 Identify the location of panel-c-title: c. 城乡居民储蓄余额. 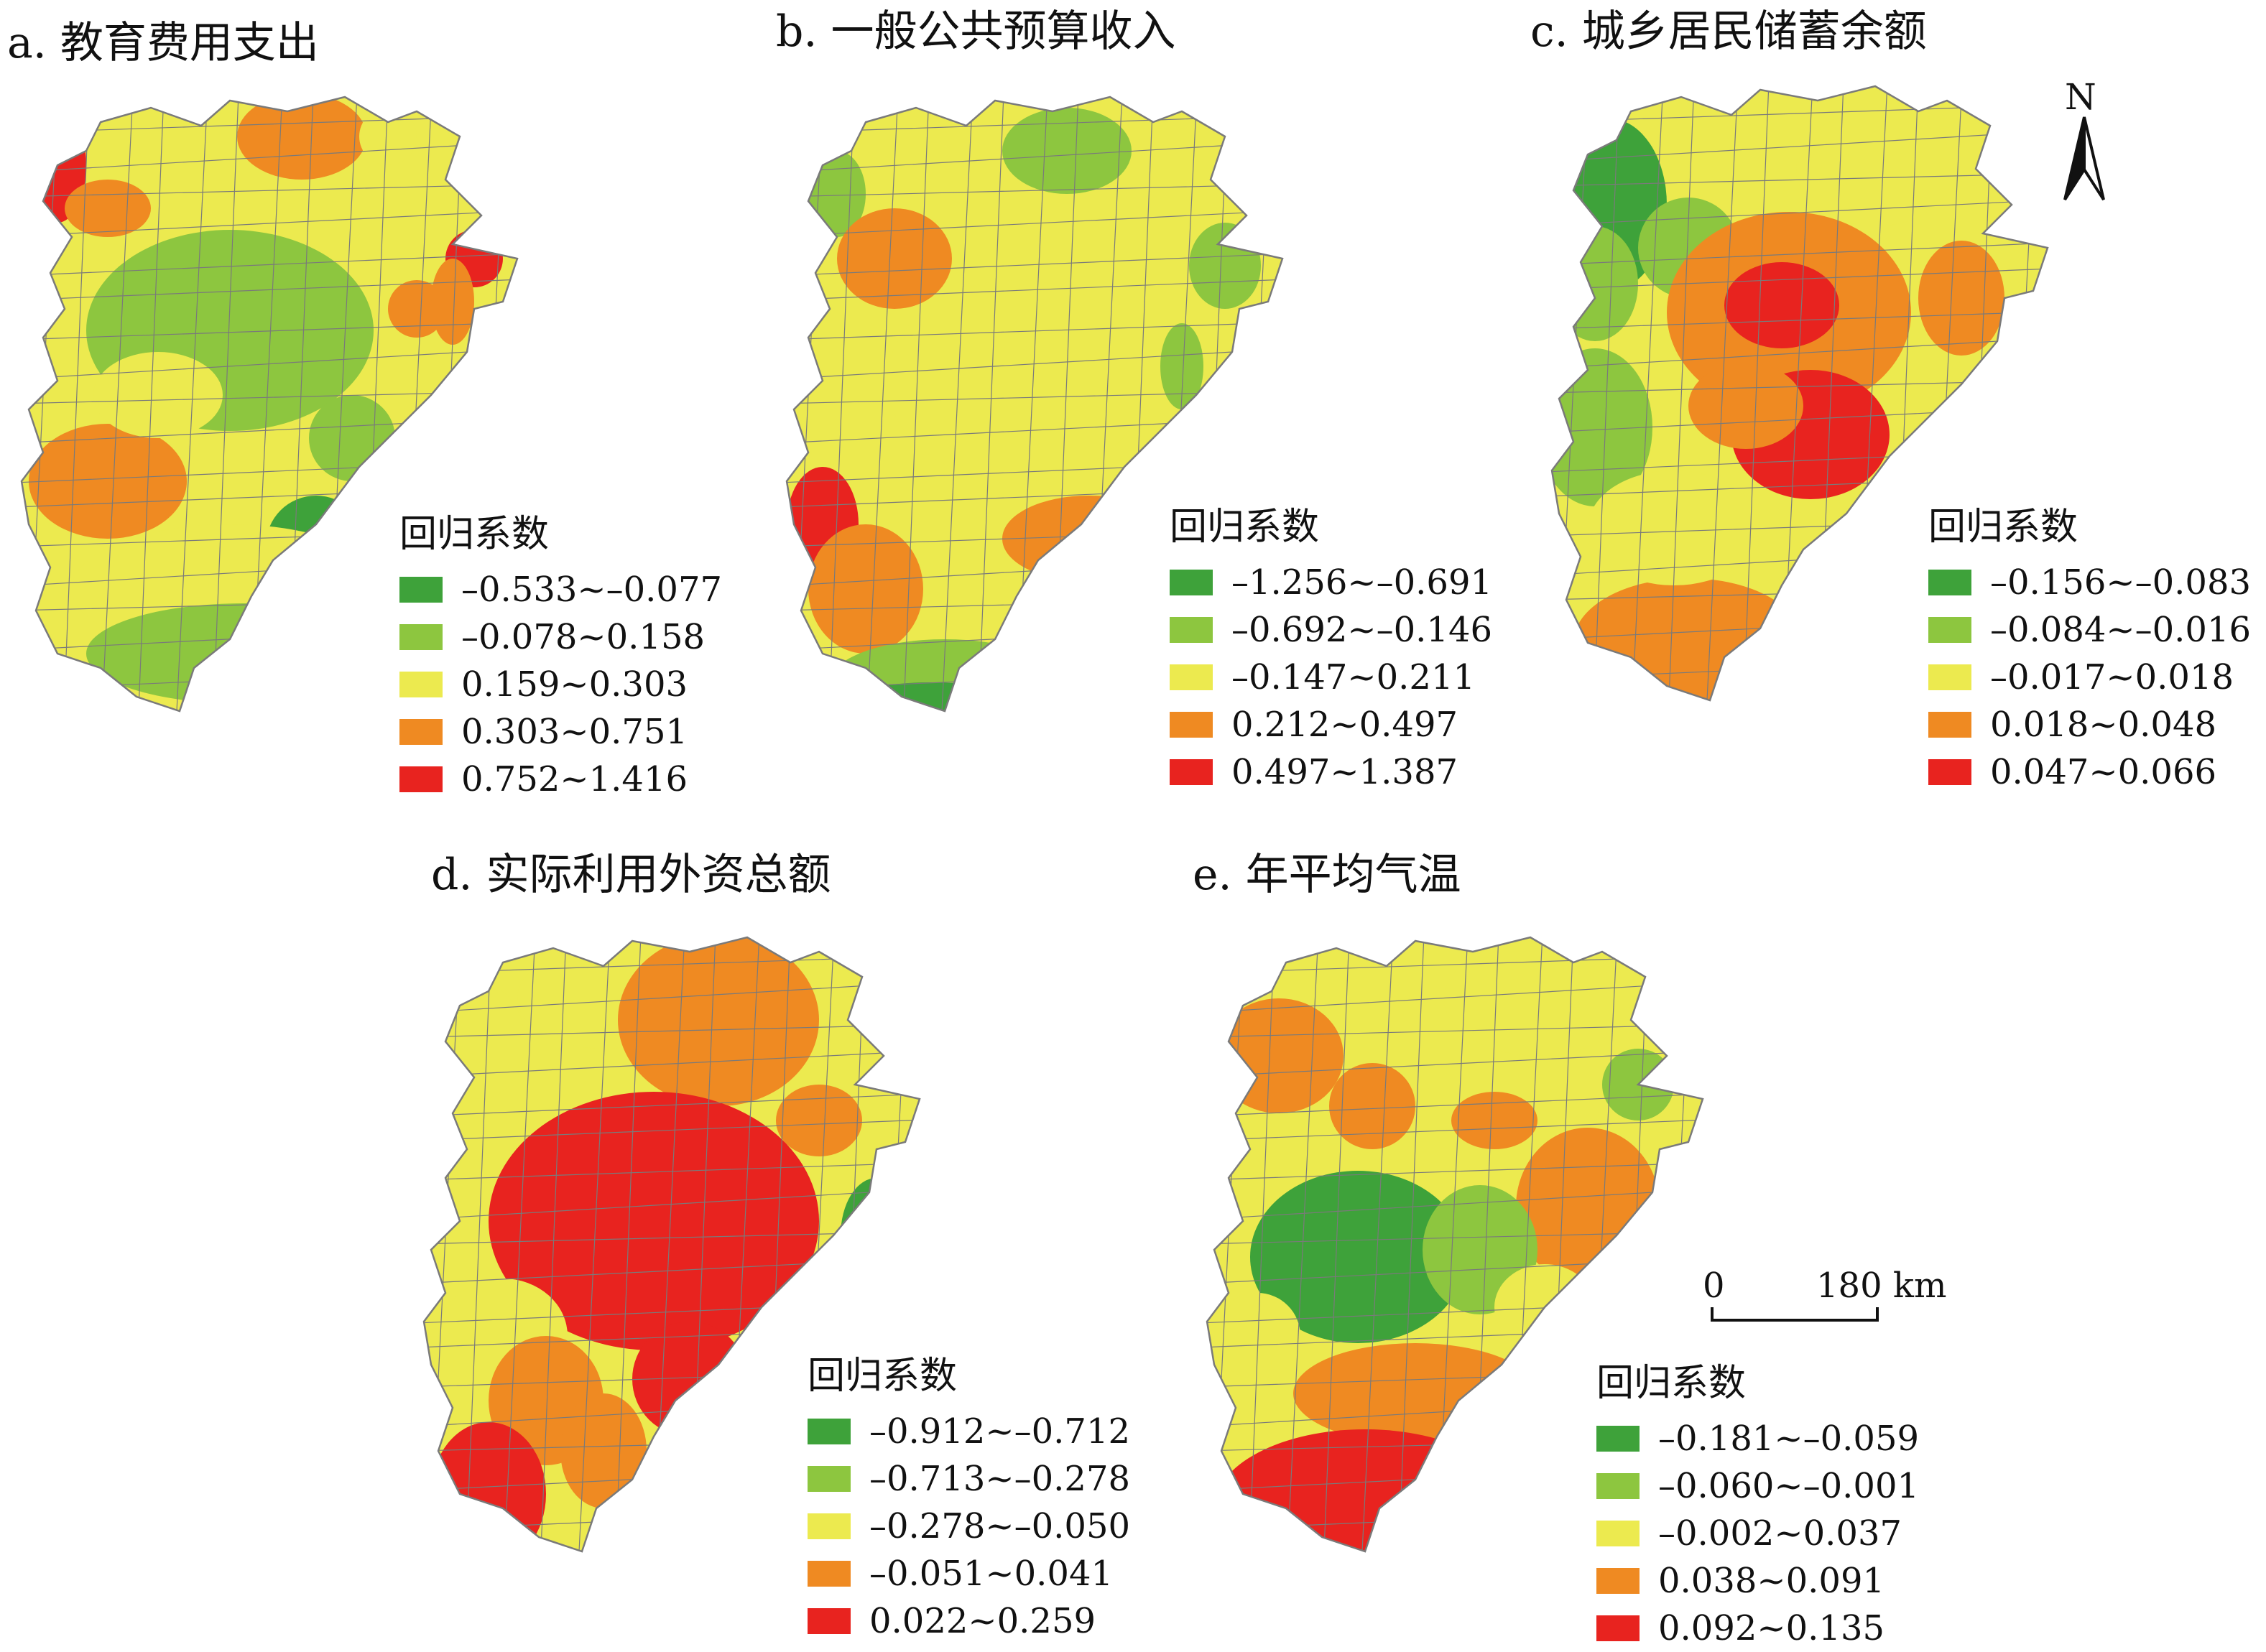
(1728, 32).